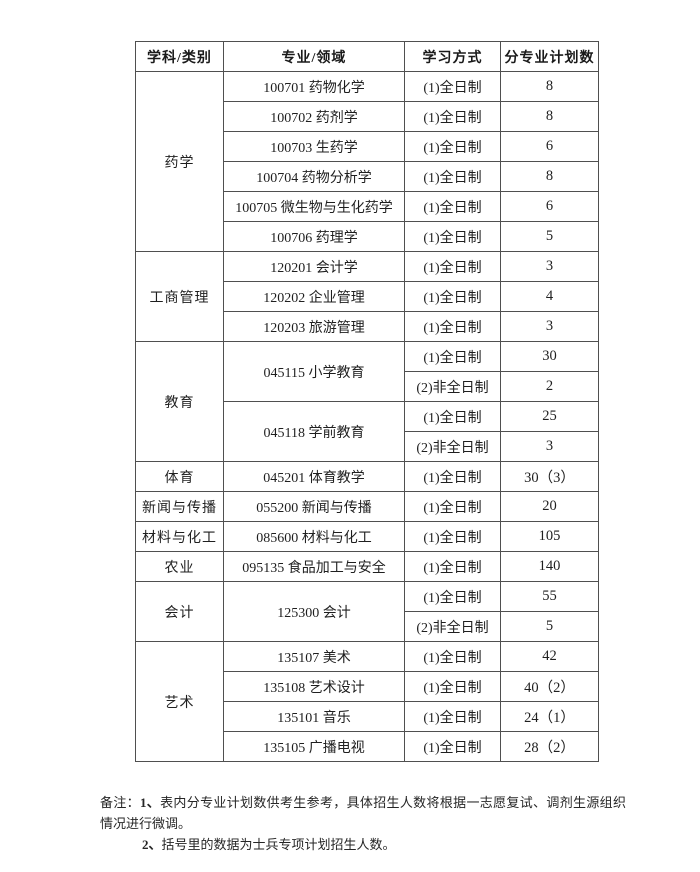 This screenshot has height=872, width=700. I want to click on category-cell: 教育, so click(179, 401).